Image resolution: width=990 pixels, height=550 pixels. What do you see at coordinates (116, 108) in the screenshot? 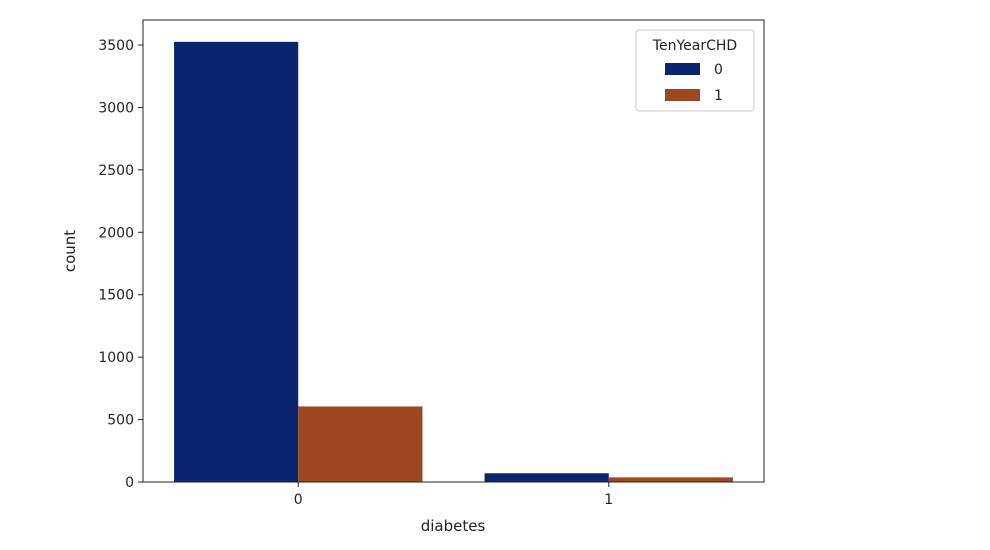
I see `y-tick-label: 3000` at bounding box center [116, 108].